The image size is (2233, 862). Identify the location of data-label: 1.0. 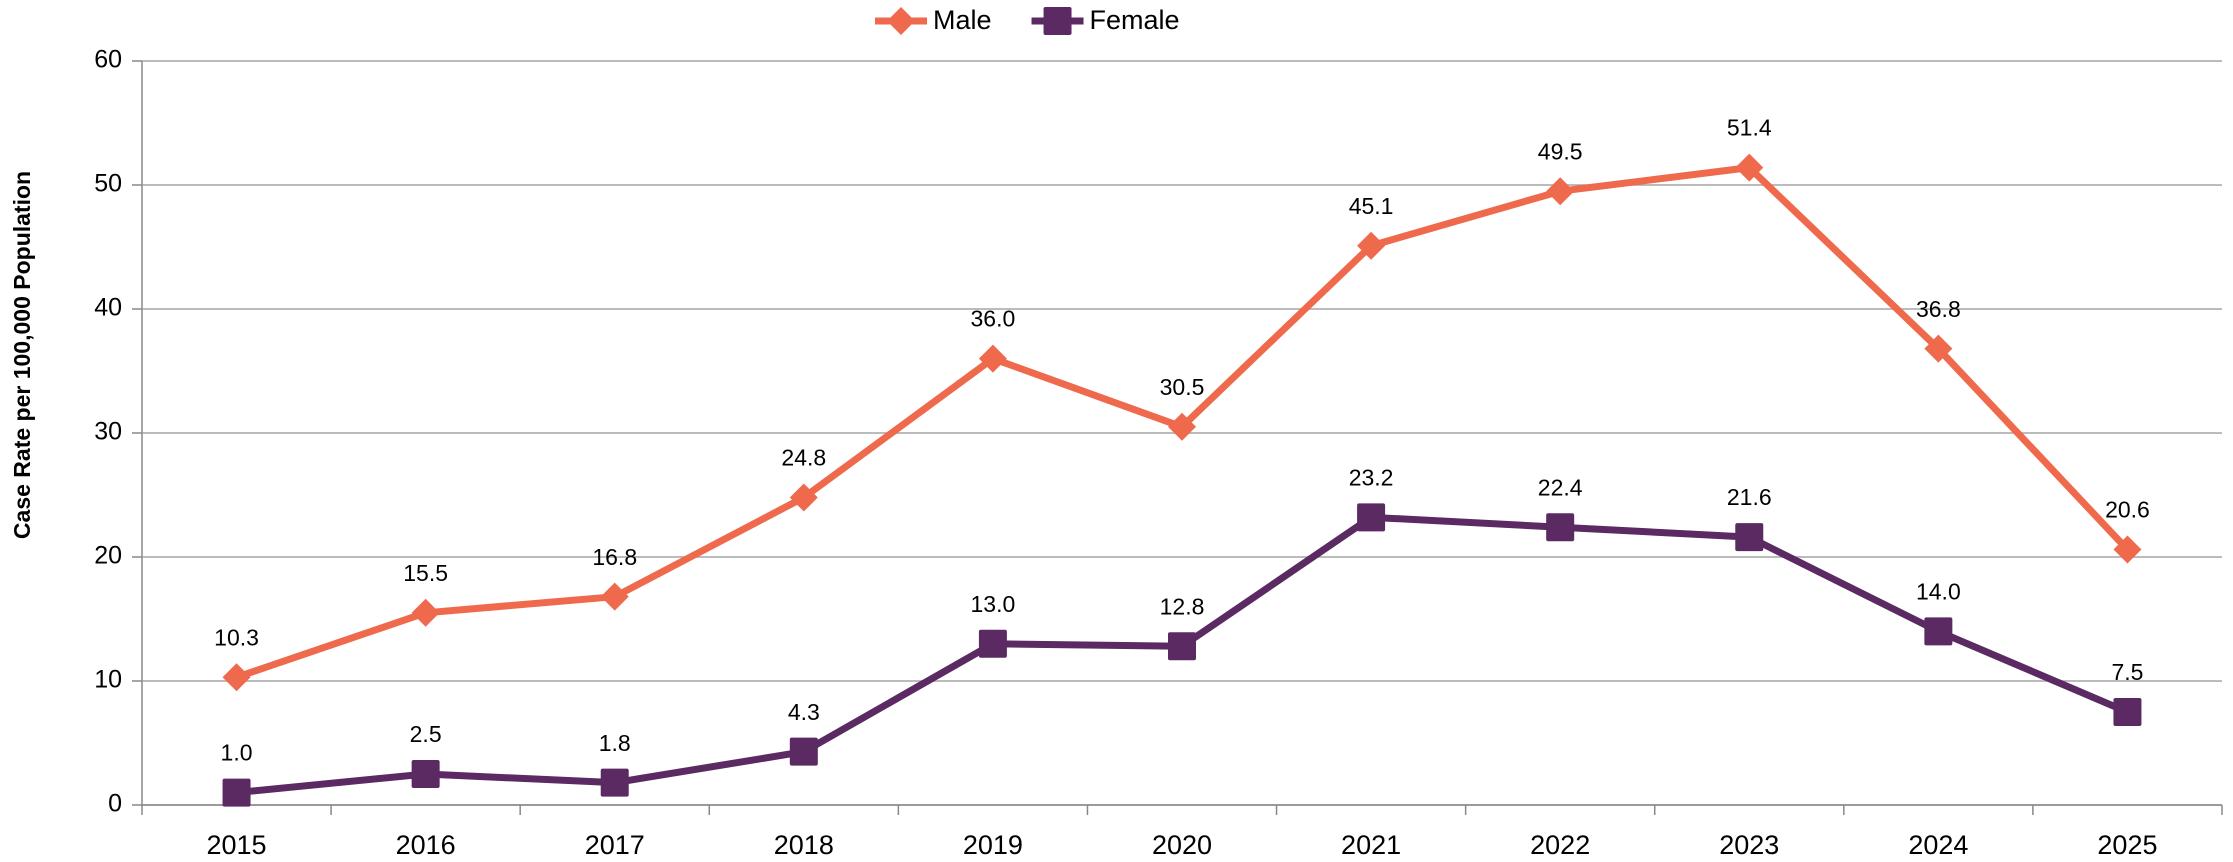
(237, 753).